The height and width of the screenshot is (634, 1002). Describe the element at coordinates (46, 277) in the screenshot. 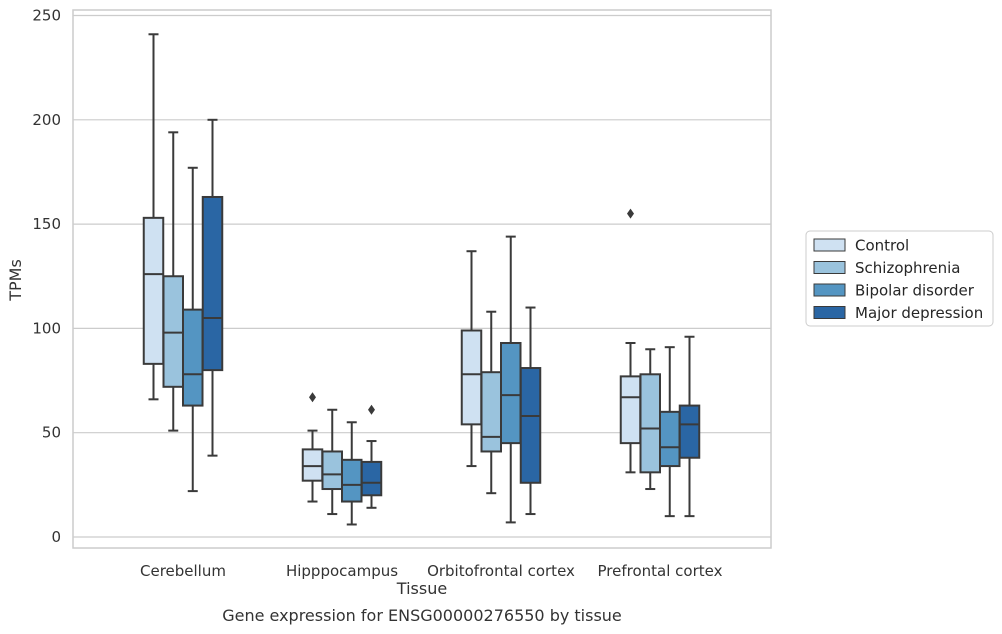

I see `y-tick-labels: 0 50 100 150 200 250` at that location.